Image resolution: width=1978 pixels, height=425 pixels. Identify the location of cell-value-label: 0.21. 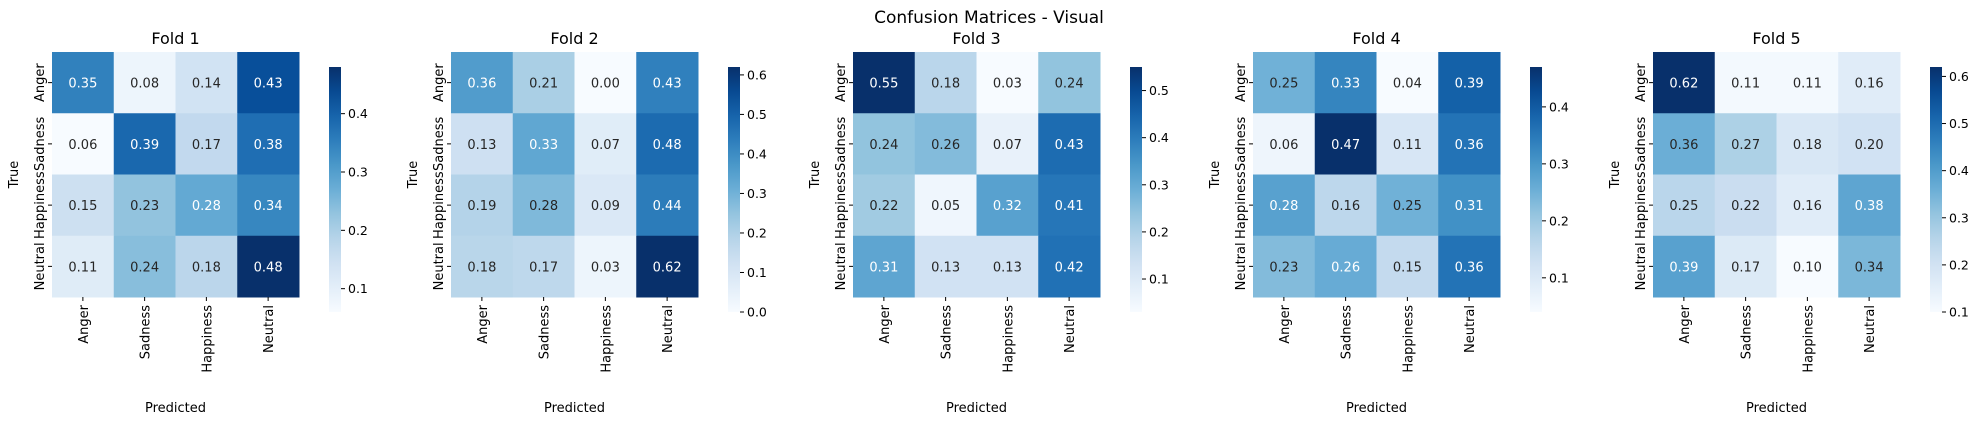
(543, 84).